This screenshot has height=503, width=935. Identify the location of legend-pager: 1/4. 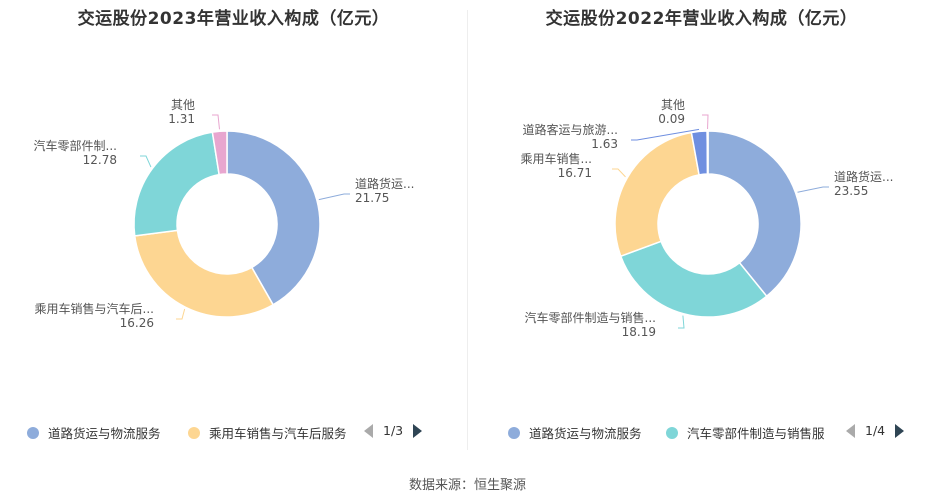
(875, 430).